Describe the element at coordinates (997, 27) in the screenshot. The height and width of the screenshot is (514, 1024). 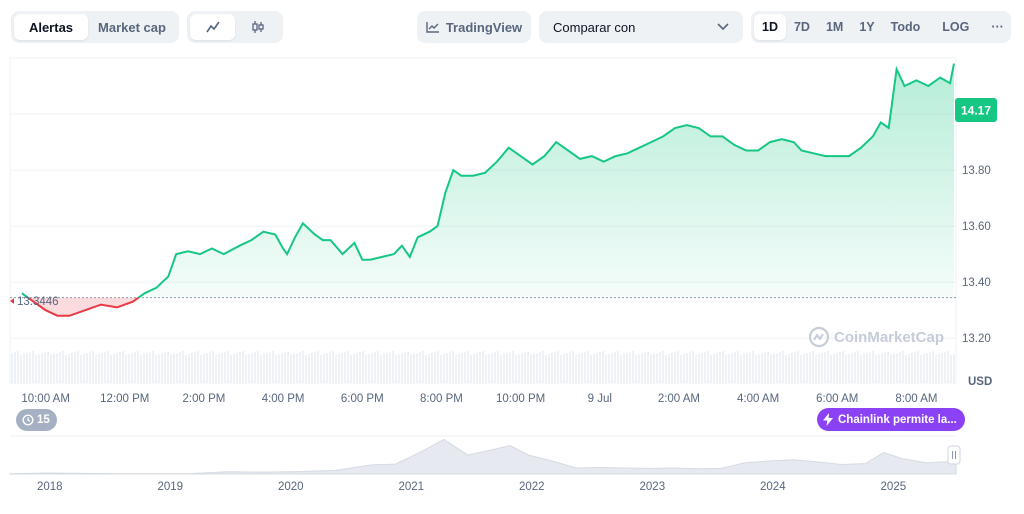
I see `more-options-button: ···` at that location.